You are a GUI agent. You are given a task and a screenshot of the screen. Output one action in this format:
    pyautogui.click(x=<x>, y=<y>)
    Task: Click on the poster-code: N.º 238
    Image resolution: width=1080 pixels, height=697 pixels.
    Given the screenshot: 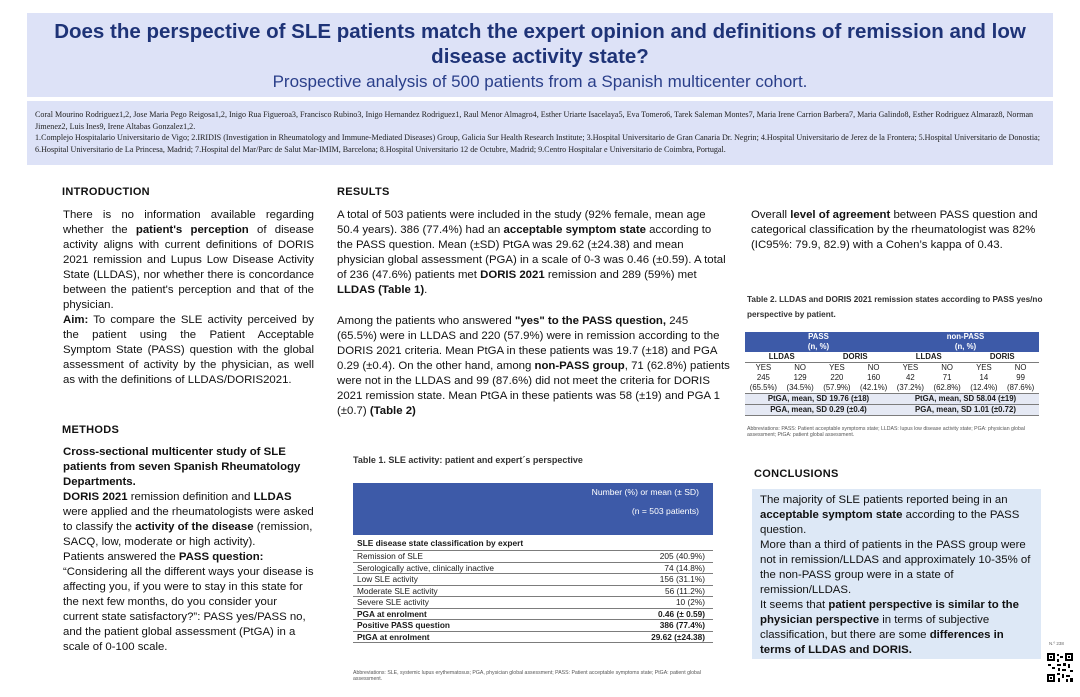 What is the action you would take?
    pyautogui.click(x=1056, y=643)
    